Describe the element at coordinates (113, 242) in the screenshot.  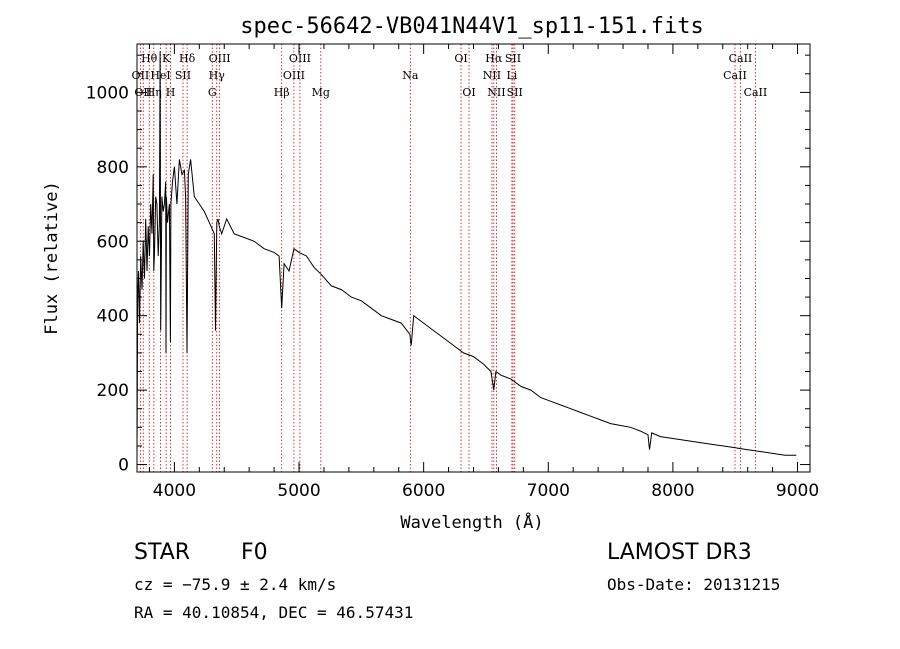
I see `y-tick-label-600: 600` at that location.